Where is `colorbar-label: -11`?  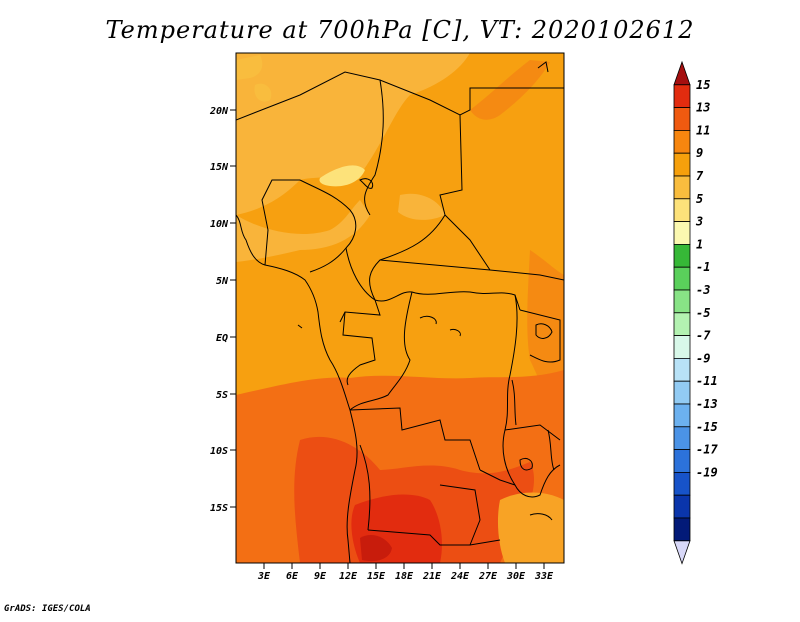
colorbar-label: -11 is located at coordinates (707, 381).